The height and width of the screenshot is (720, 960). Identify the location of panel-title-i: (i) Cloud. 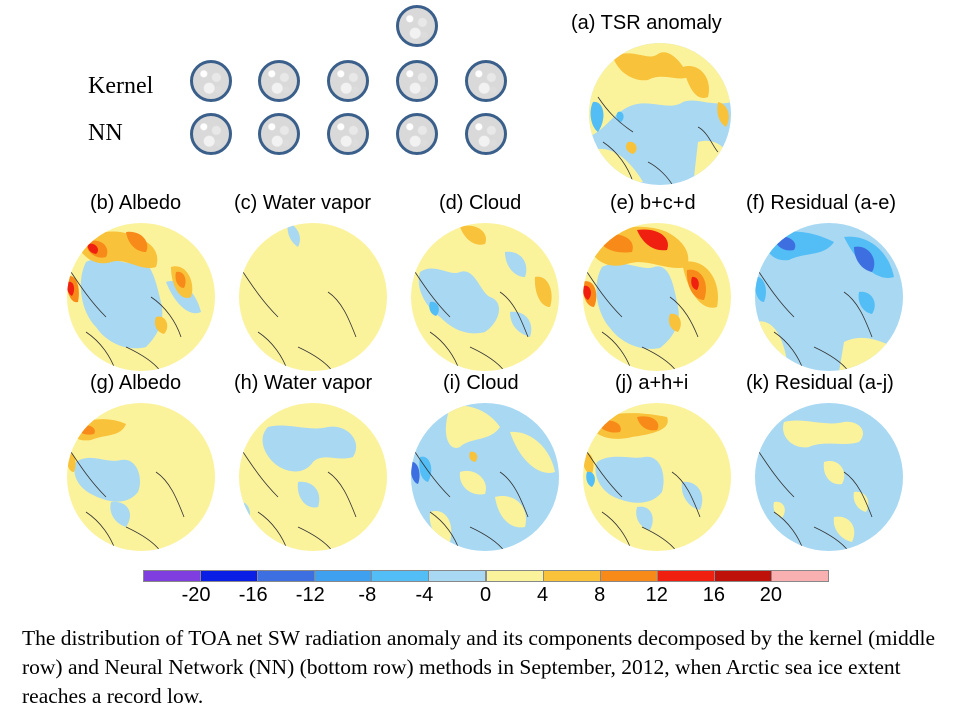
(481, 383).